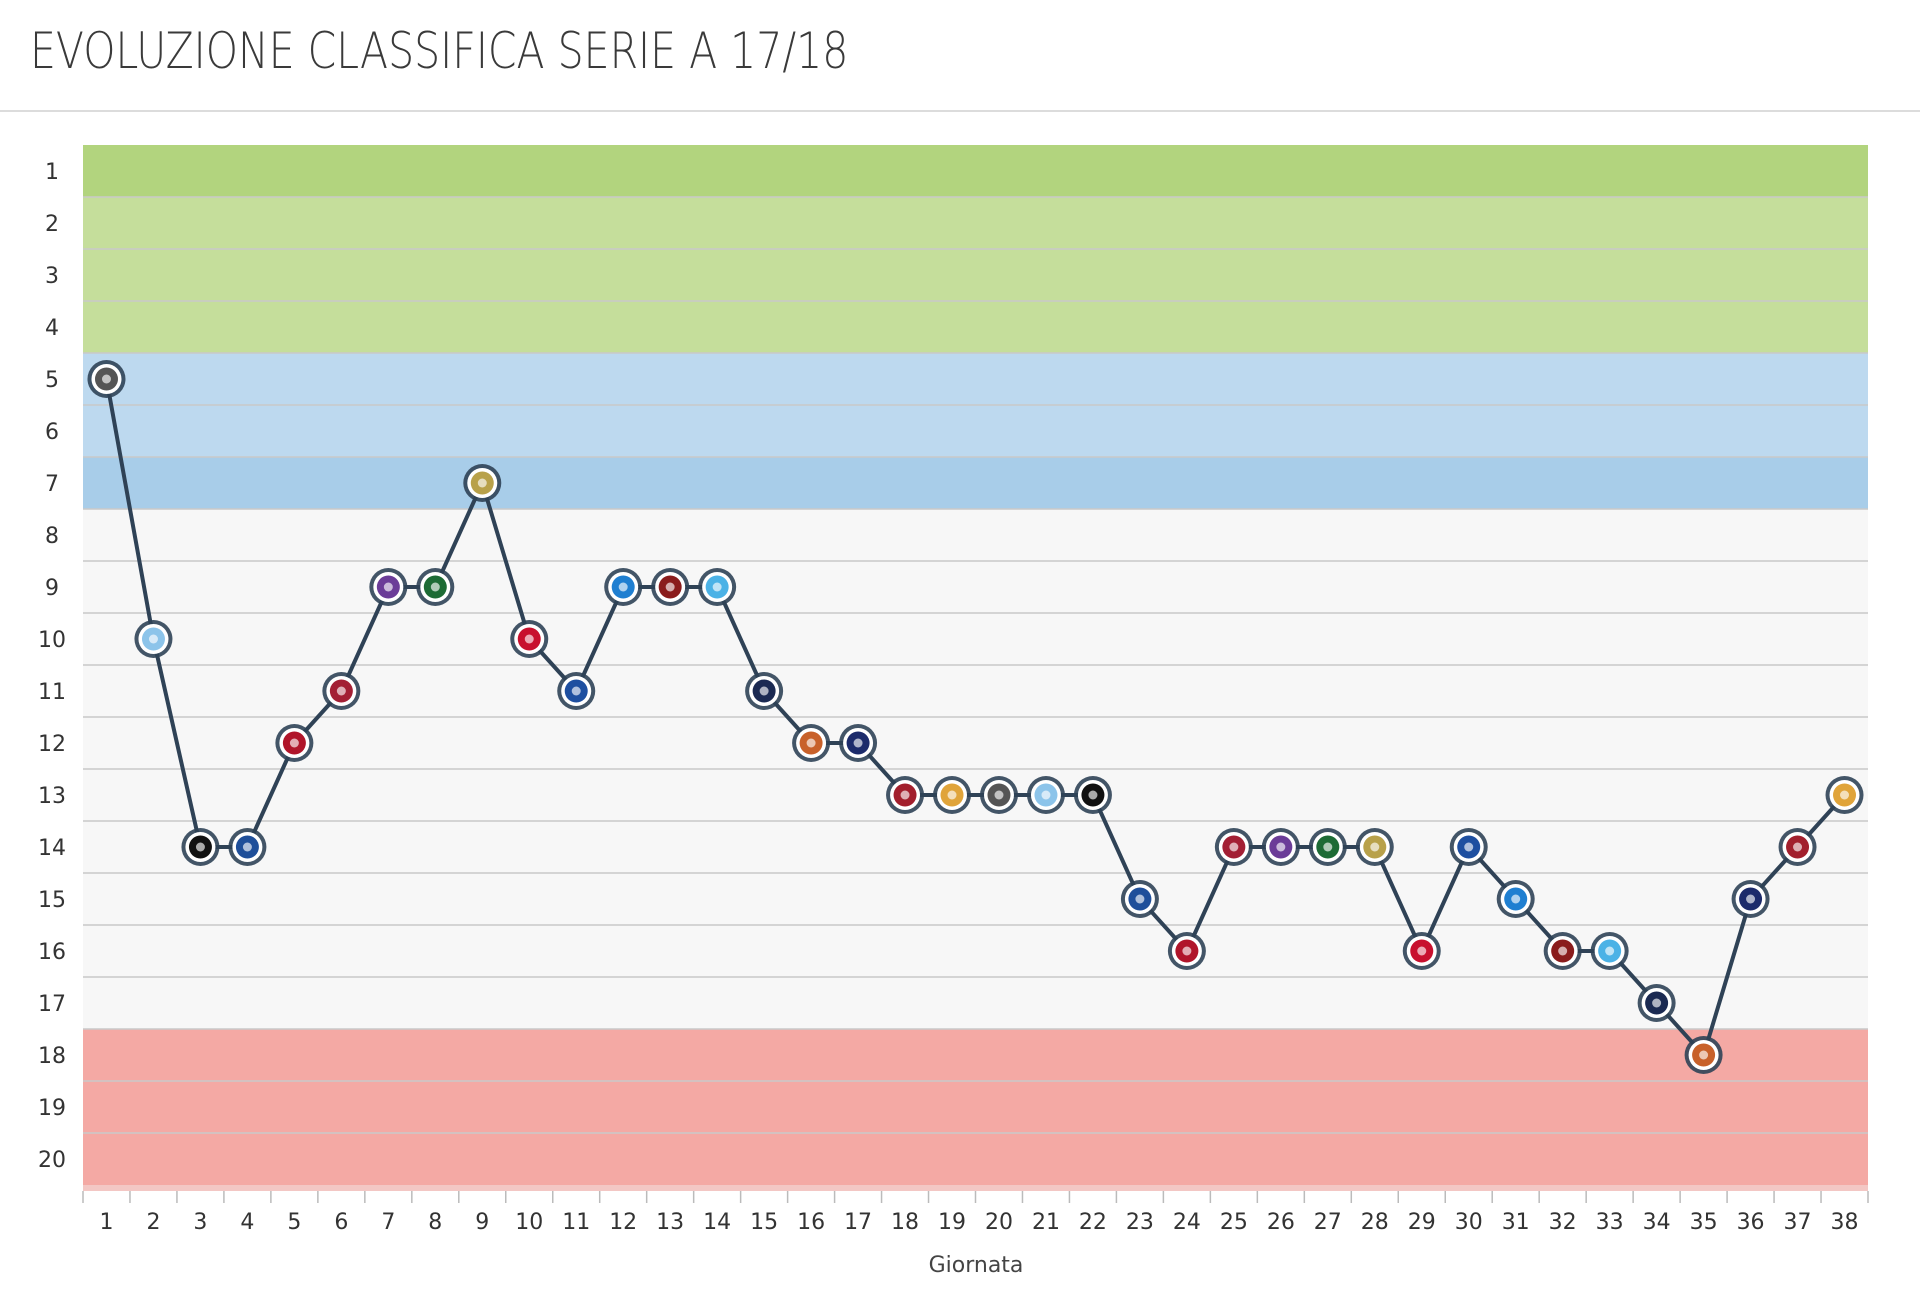 The width and height of the screenshot is (1920, 1300). What do you see at coordinates (529, 1222) in the screenshot?
I see `x-tick-label: 10` at bounding box center [529, 1222].